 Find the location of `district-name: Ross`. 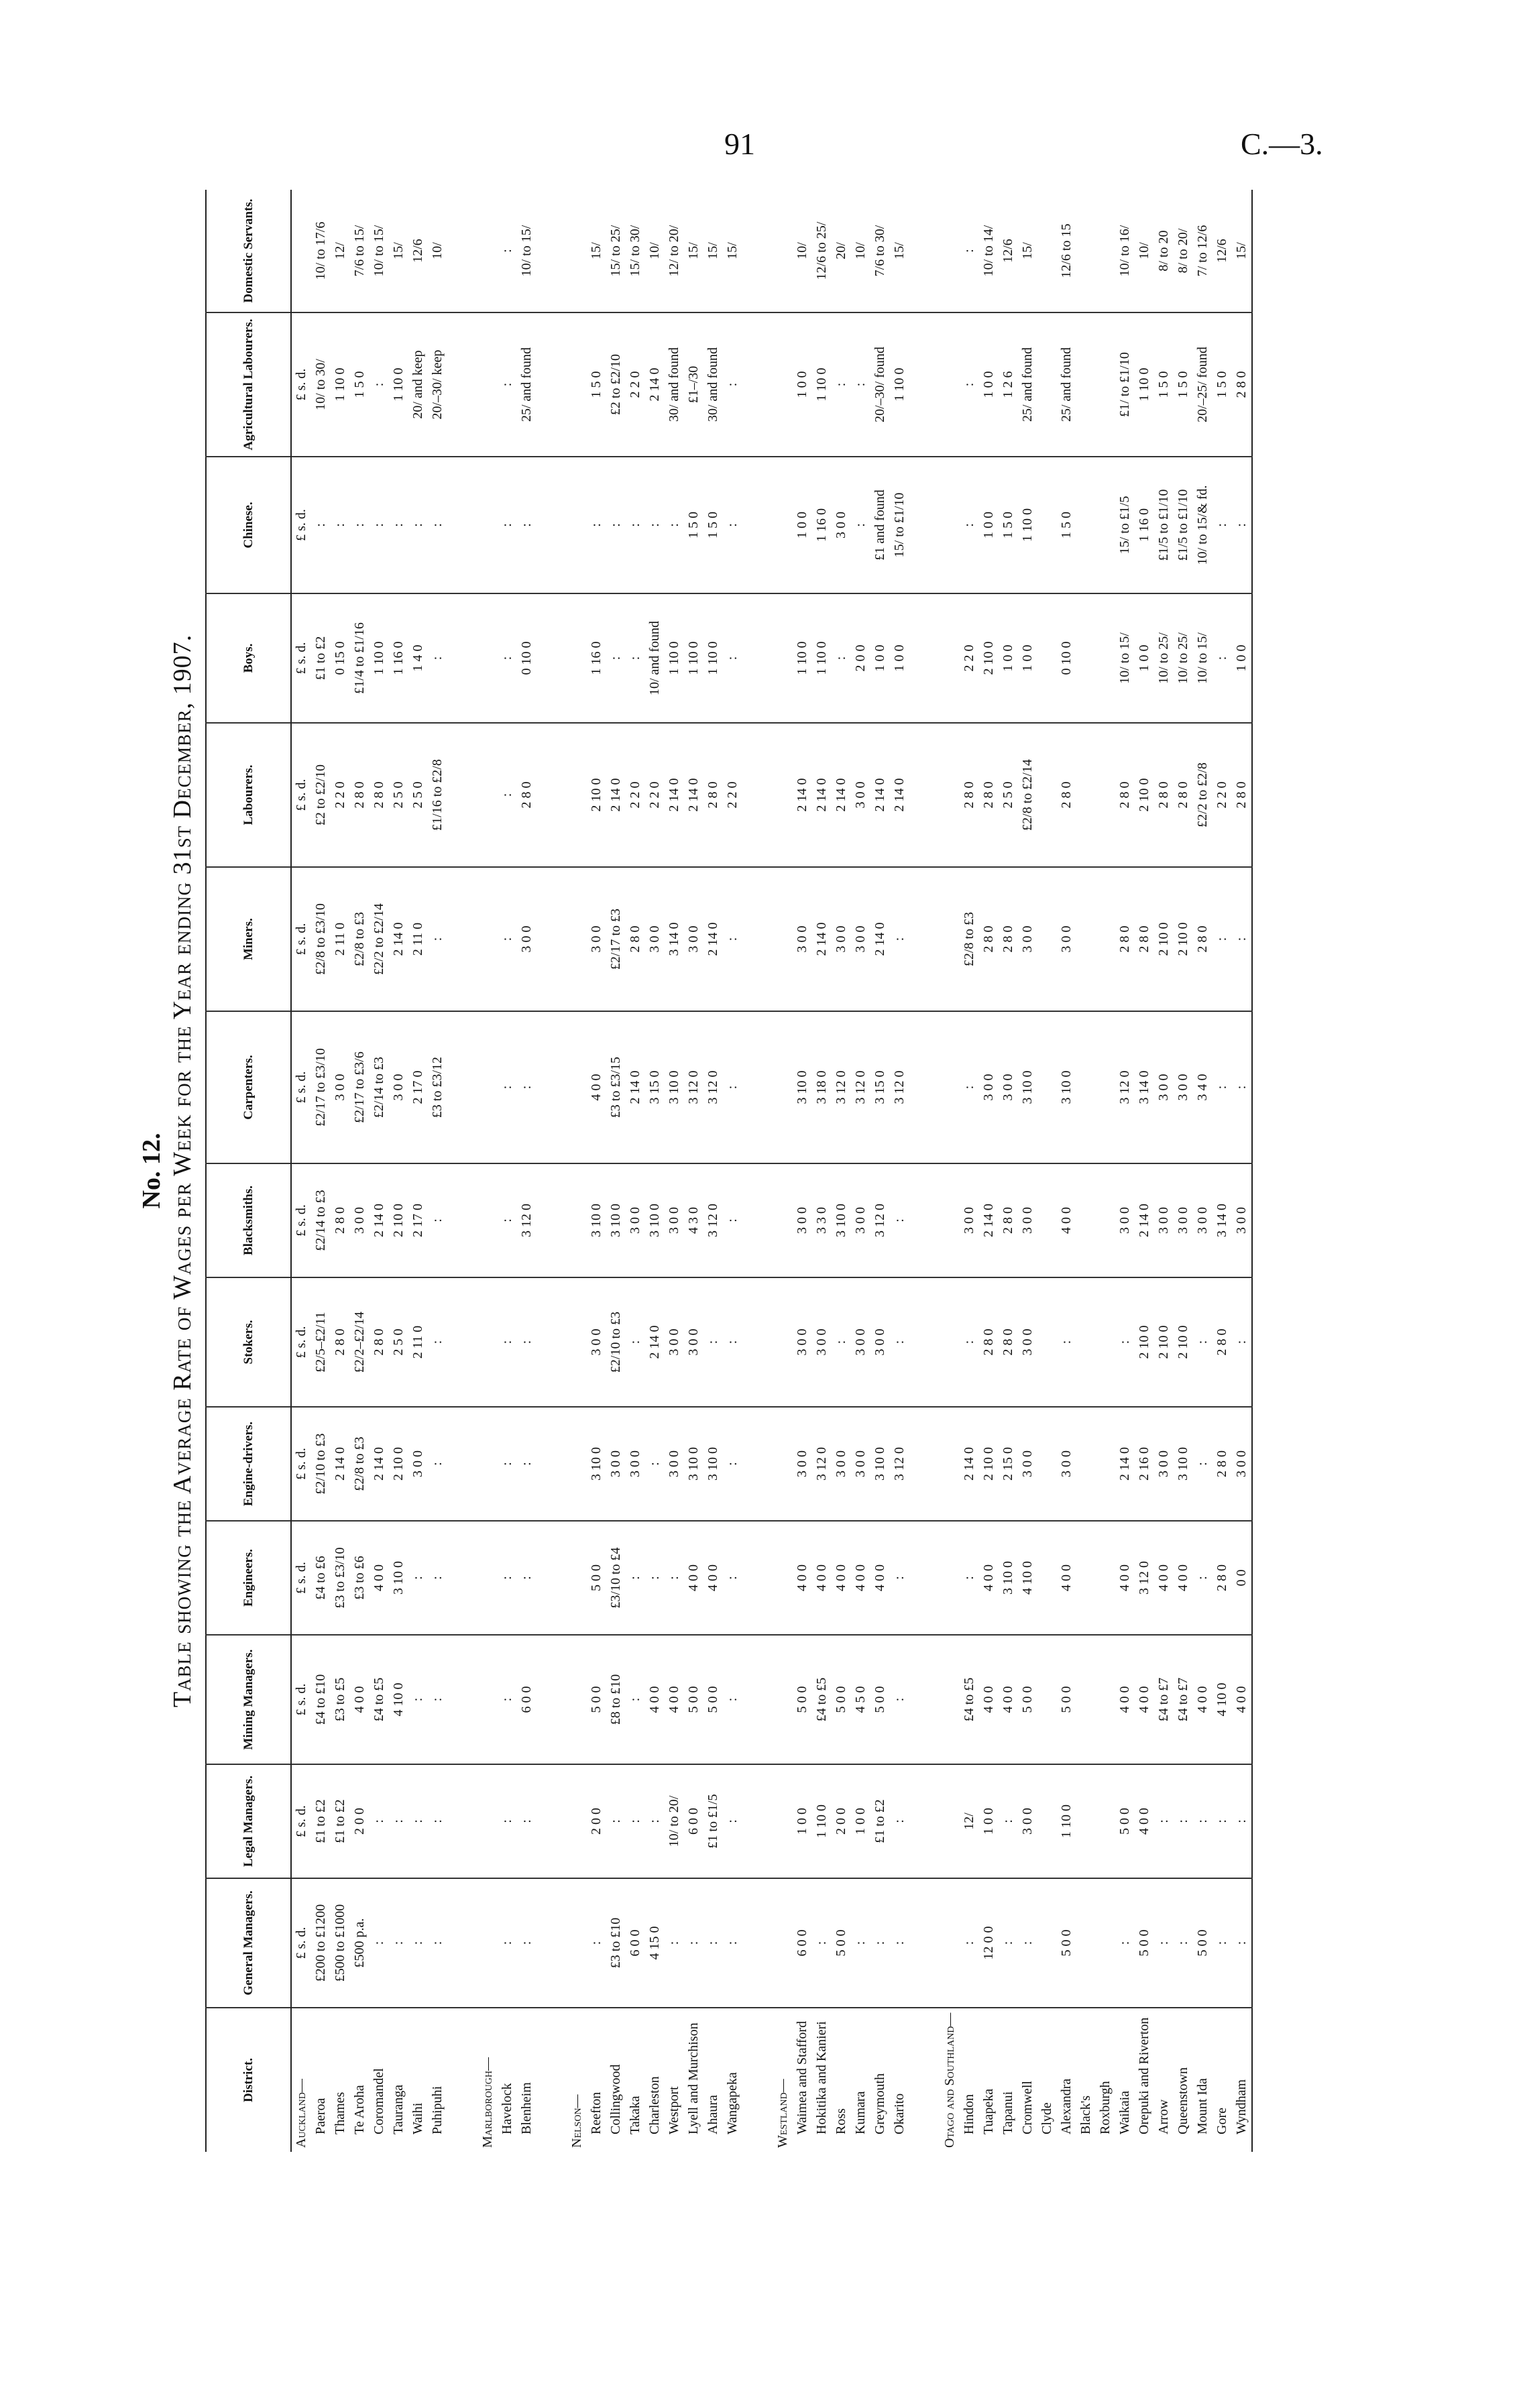

district-name: Ross is located at coordinates (841, 2121).